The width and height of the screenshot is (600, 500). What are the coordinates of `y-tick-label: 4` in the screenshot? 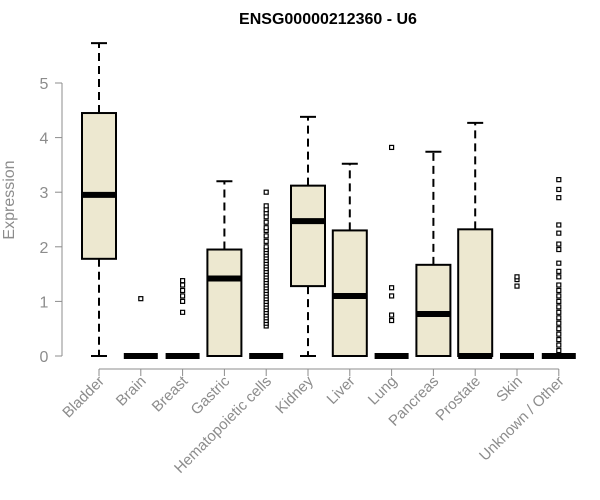 It's located at (44, 139).